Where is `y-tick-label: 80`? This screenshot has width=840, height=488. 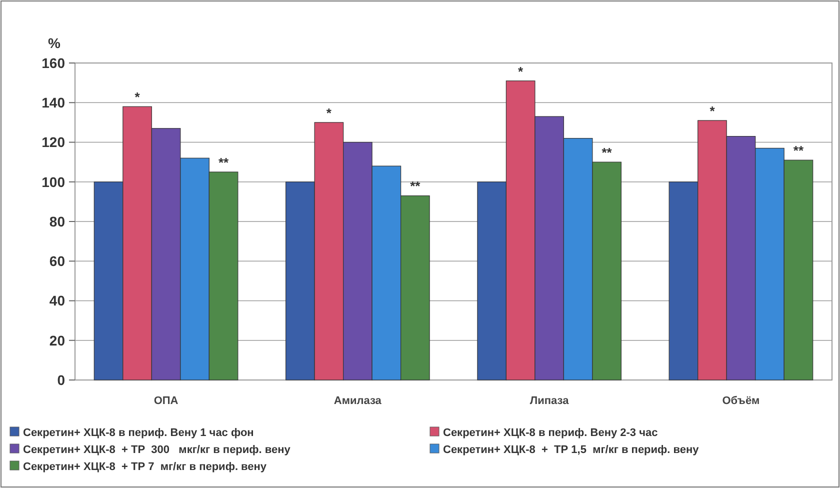
y-tick-label: 80 is located at coordinates (57, 221).